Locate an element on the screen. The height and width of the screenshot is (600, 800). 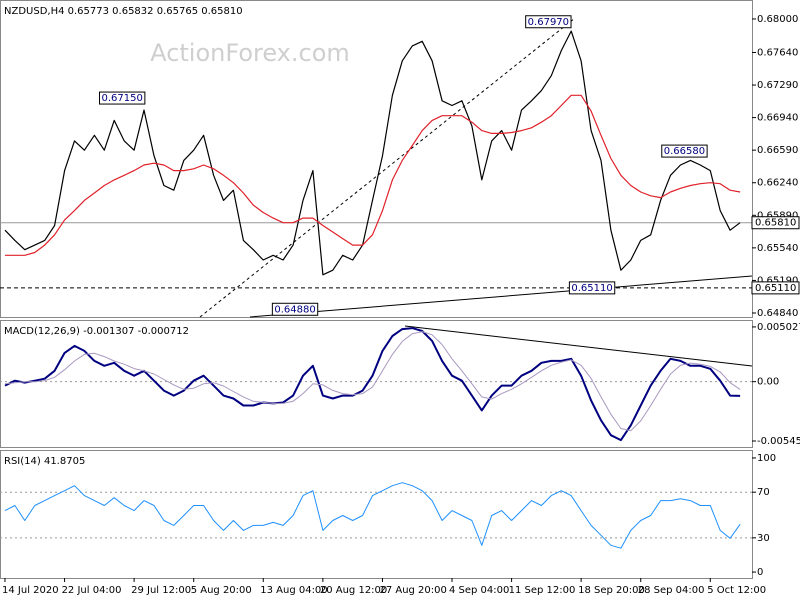
x-tick-label: 11 Sep 12:00 is located at coordinates (542, 590).